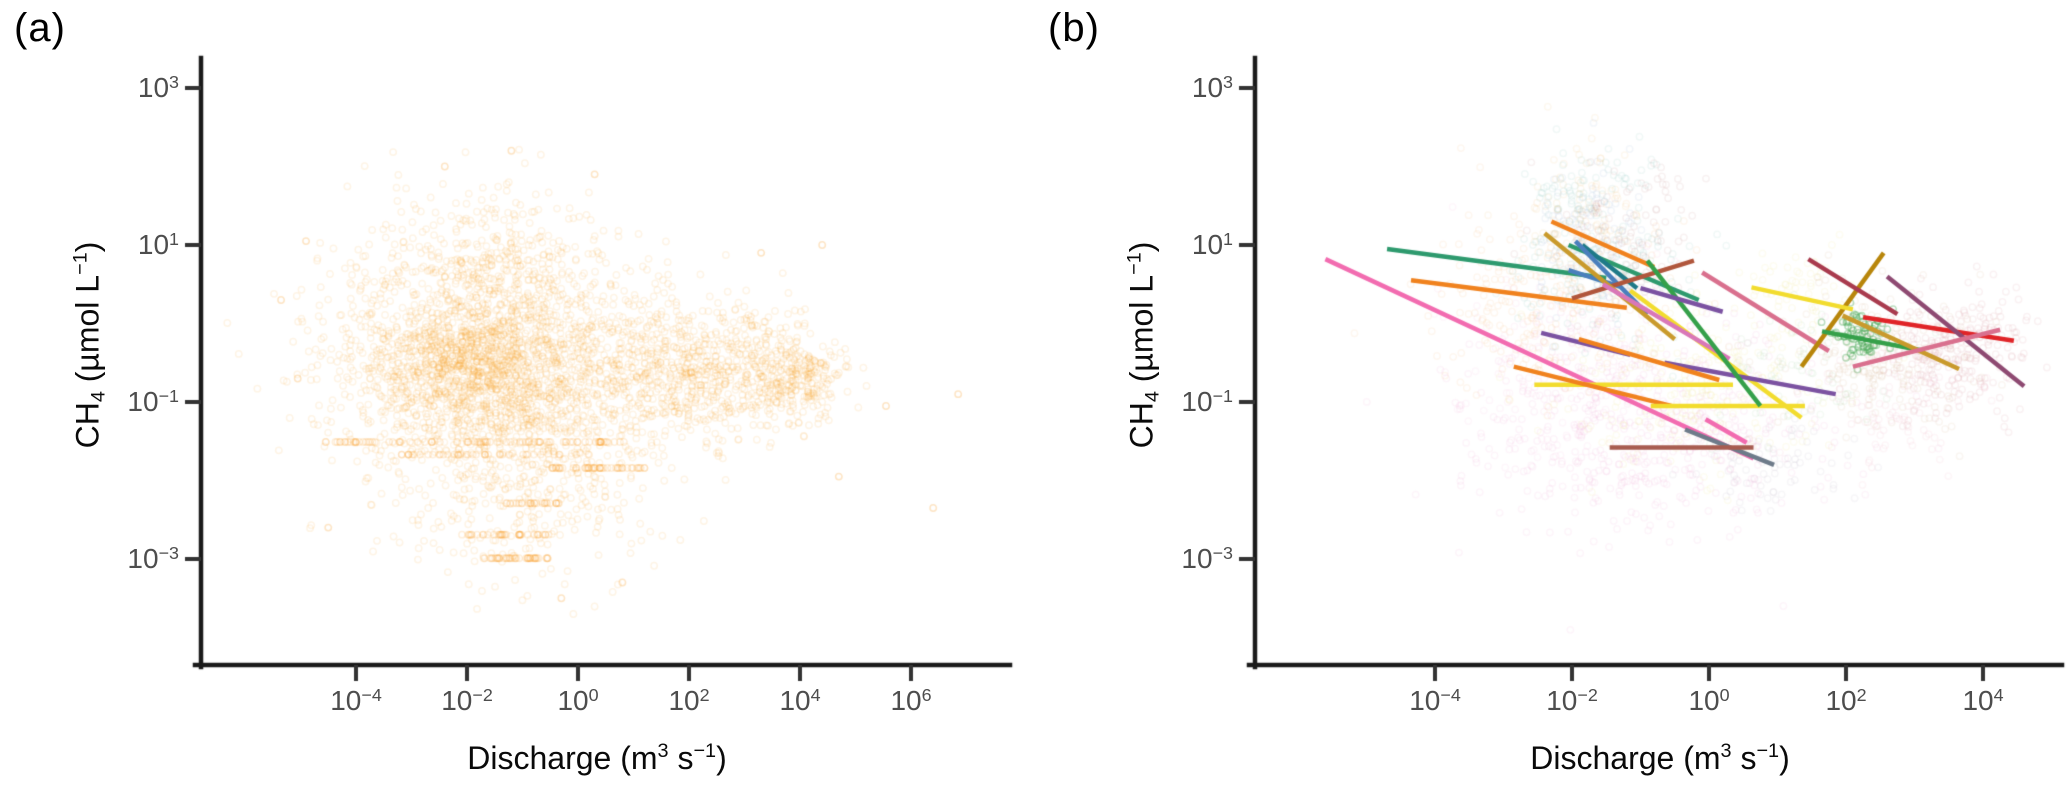 The height and width of the screenshot is (807, 2067). What do you see at coordinates (40, 28) in the screenshot?
I see `panel-a-label: (a)` at bounding box center [40, 28].